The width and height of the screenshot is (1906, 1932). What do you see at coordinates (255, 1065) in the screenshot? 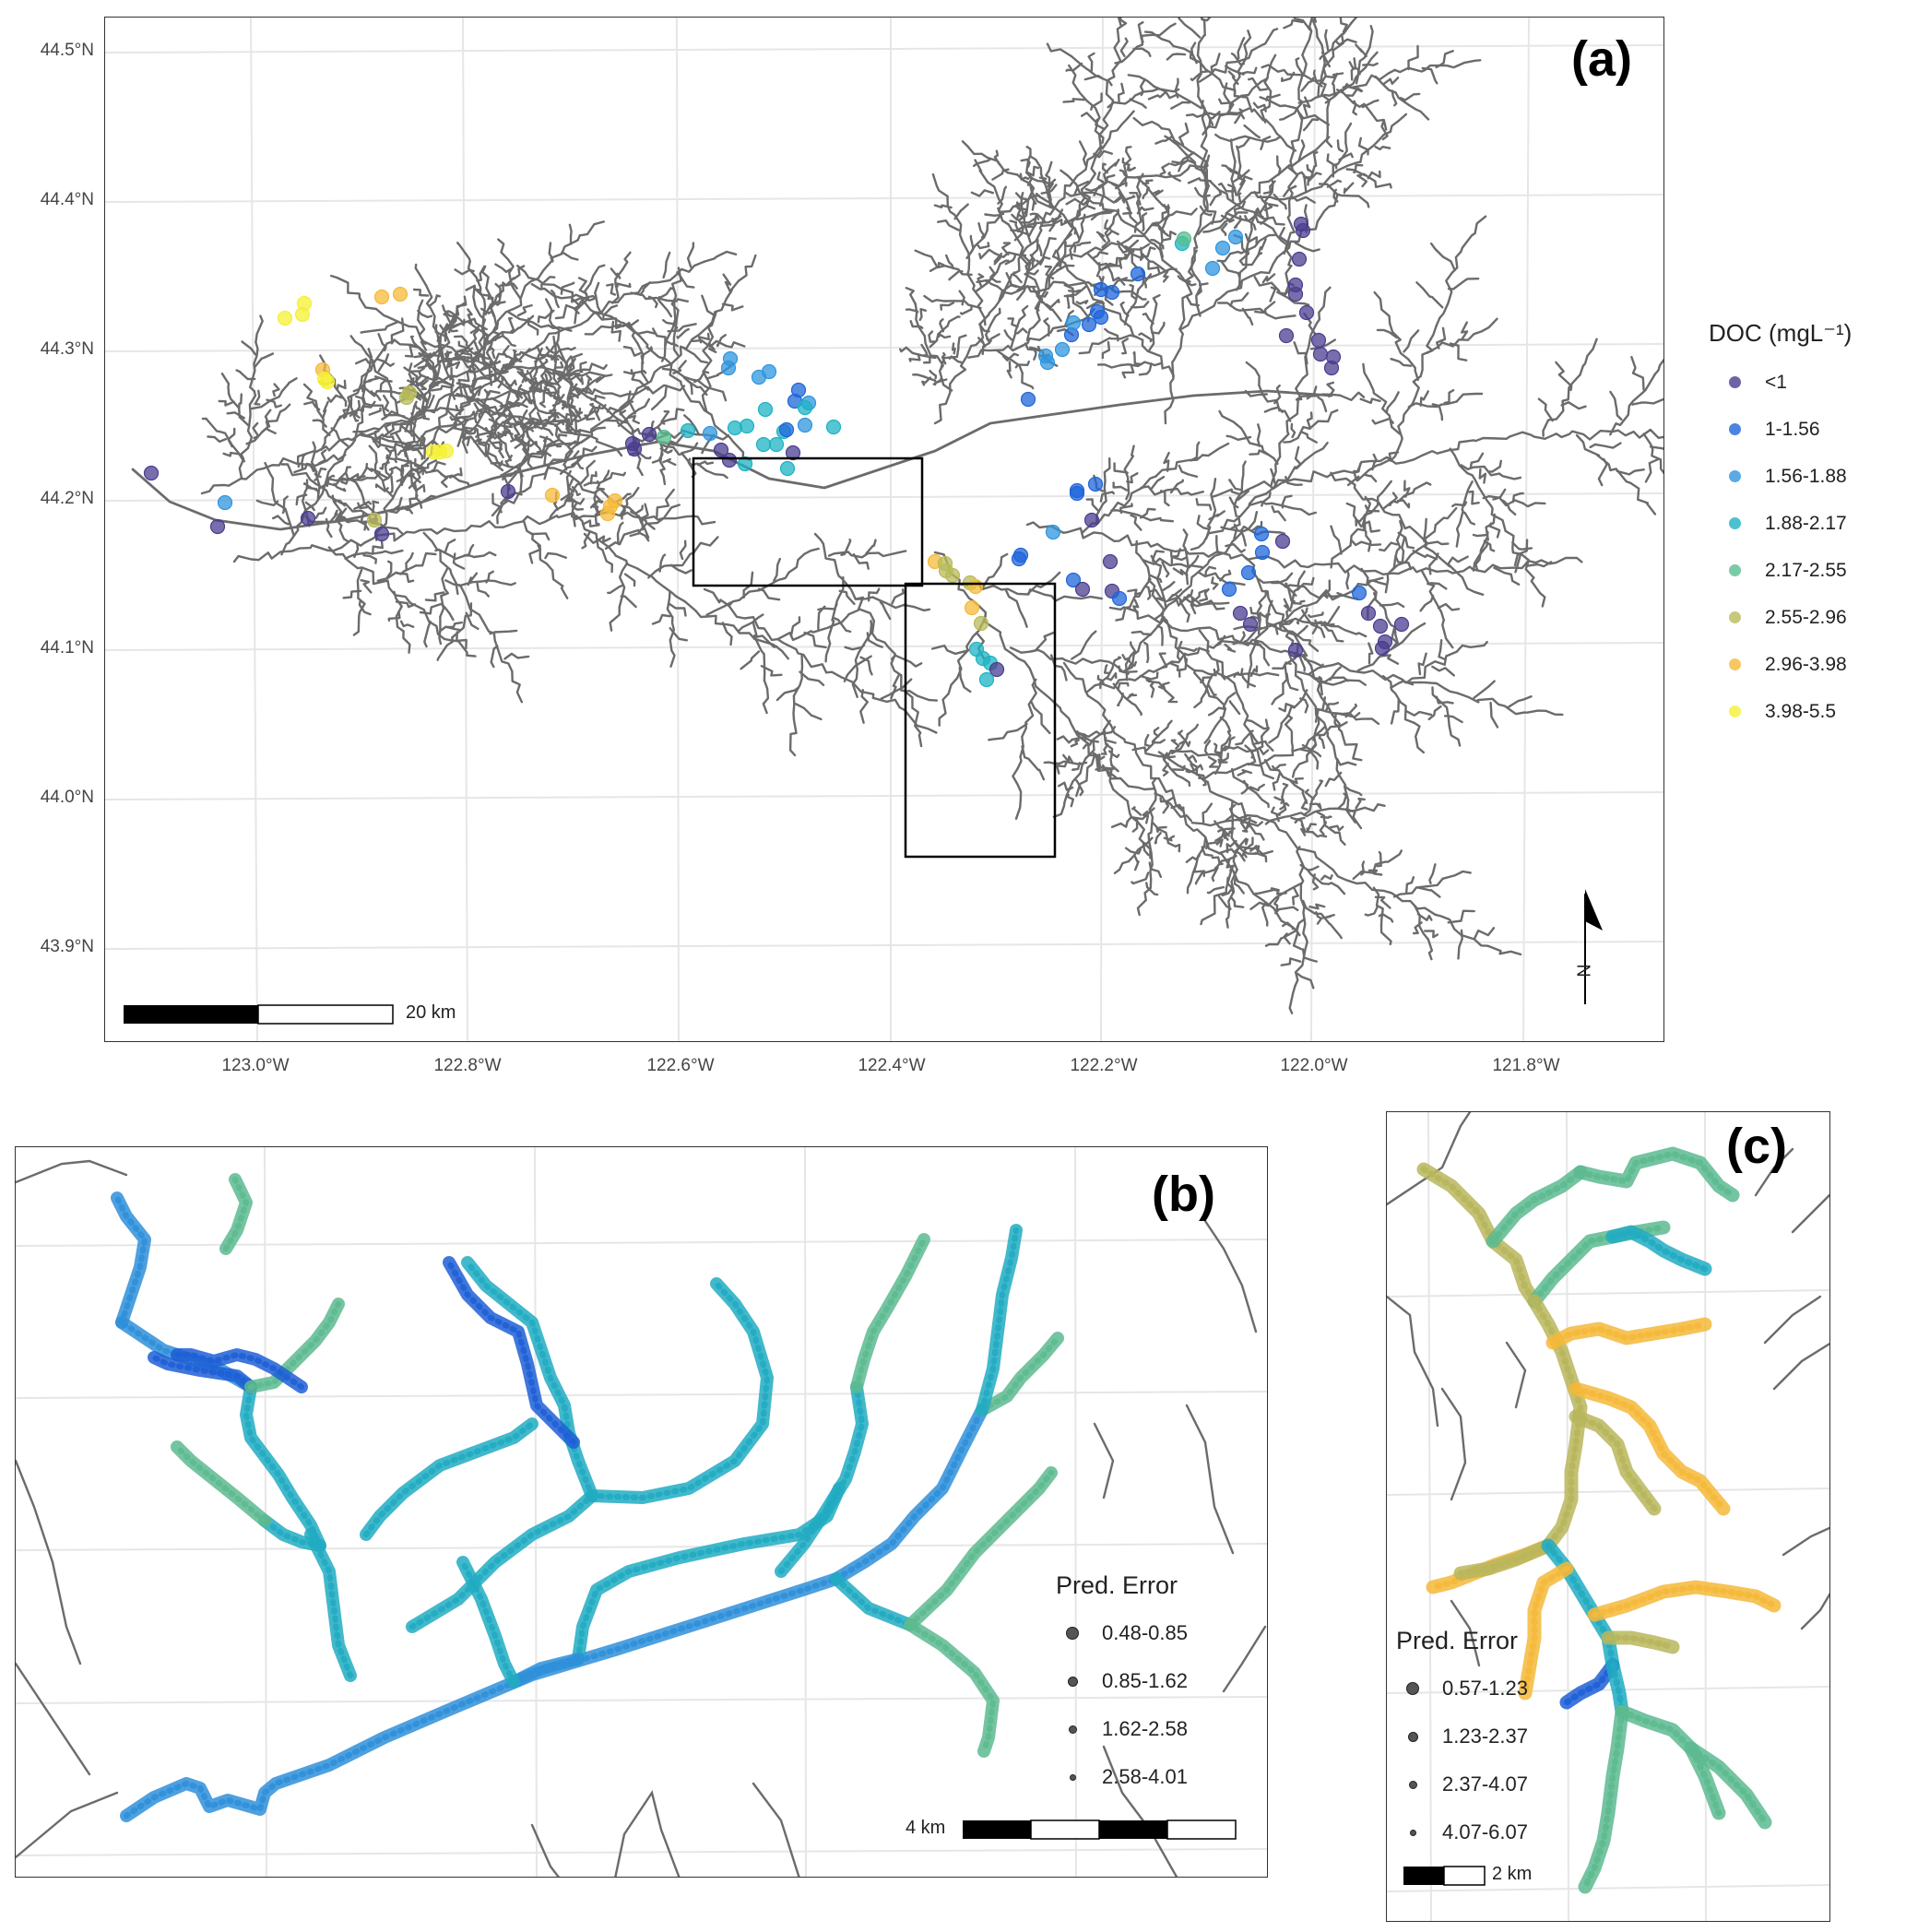
I see `x-tick-label: 123.0°W` at bounding box center [255, 1065].